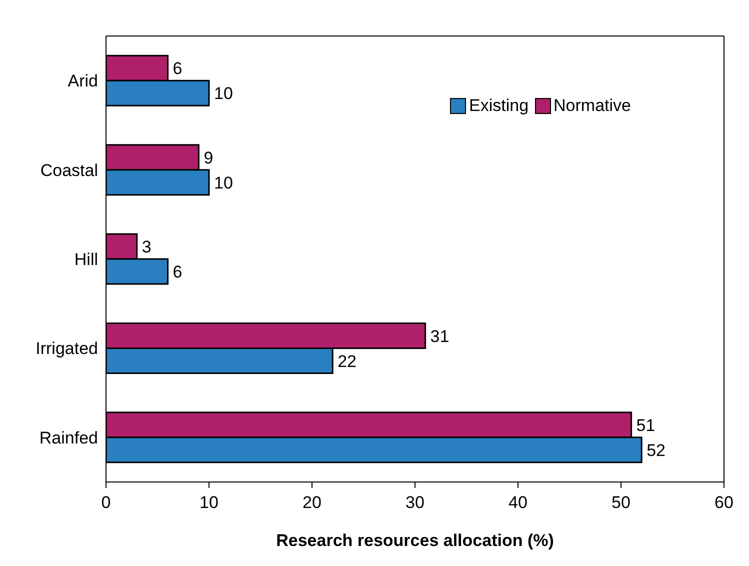  What do you see at coordinates (621, 502) in the screenshot?
I see `x-tick-label: 50` at bounding box center [621, 502].